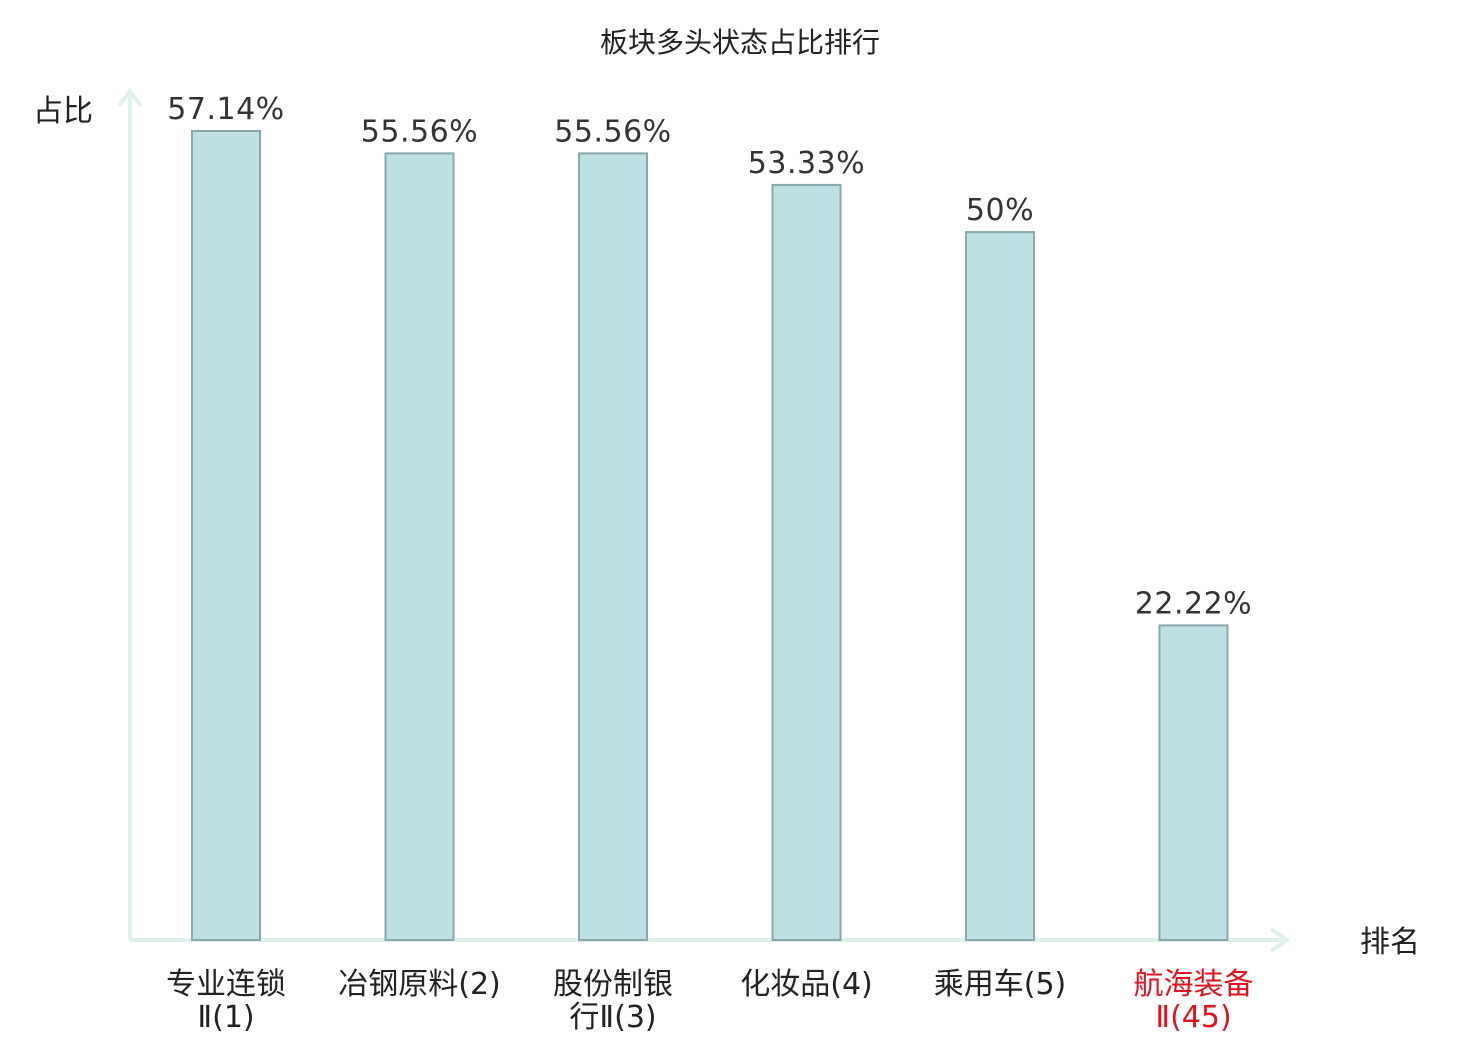 The height and width of the screenshot is (1040, 1480). I want to click on category-label-5-line-1: 乘用车(5), so click(1000, 984).